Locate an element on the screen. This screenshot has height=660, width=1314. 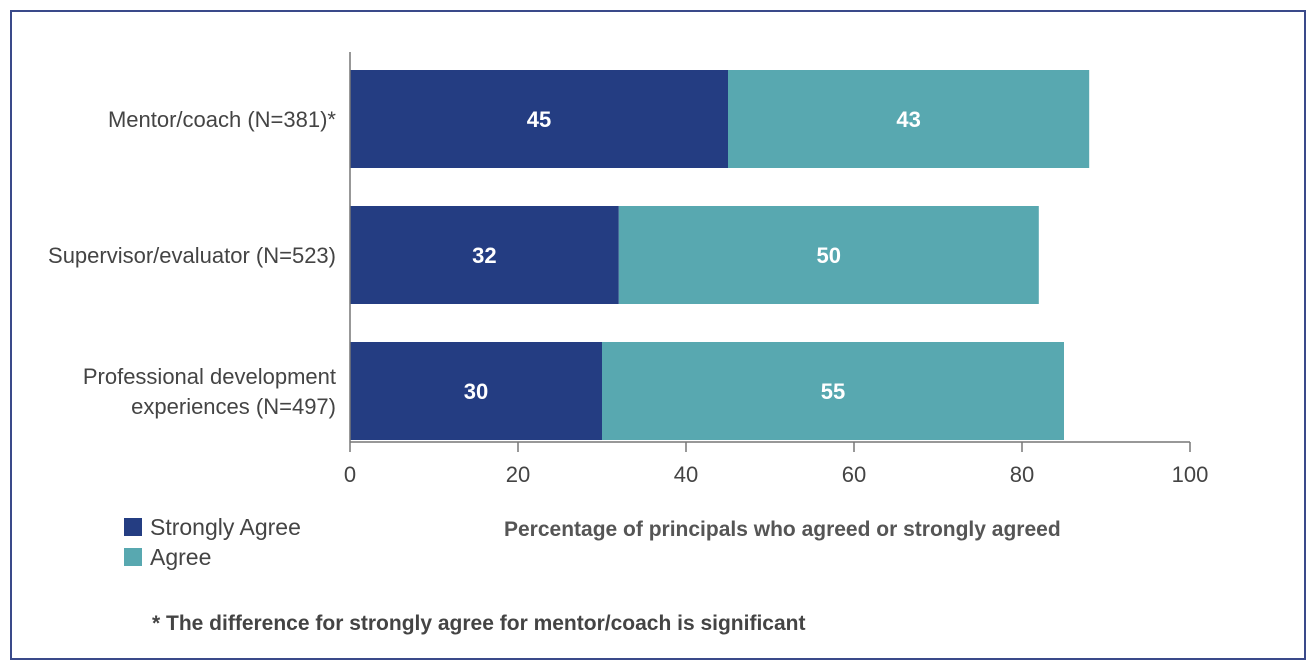
legend-swatch-strongly-agree is located at coordinates (133, 527).